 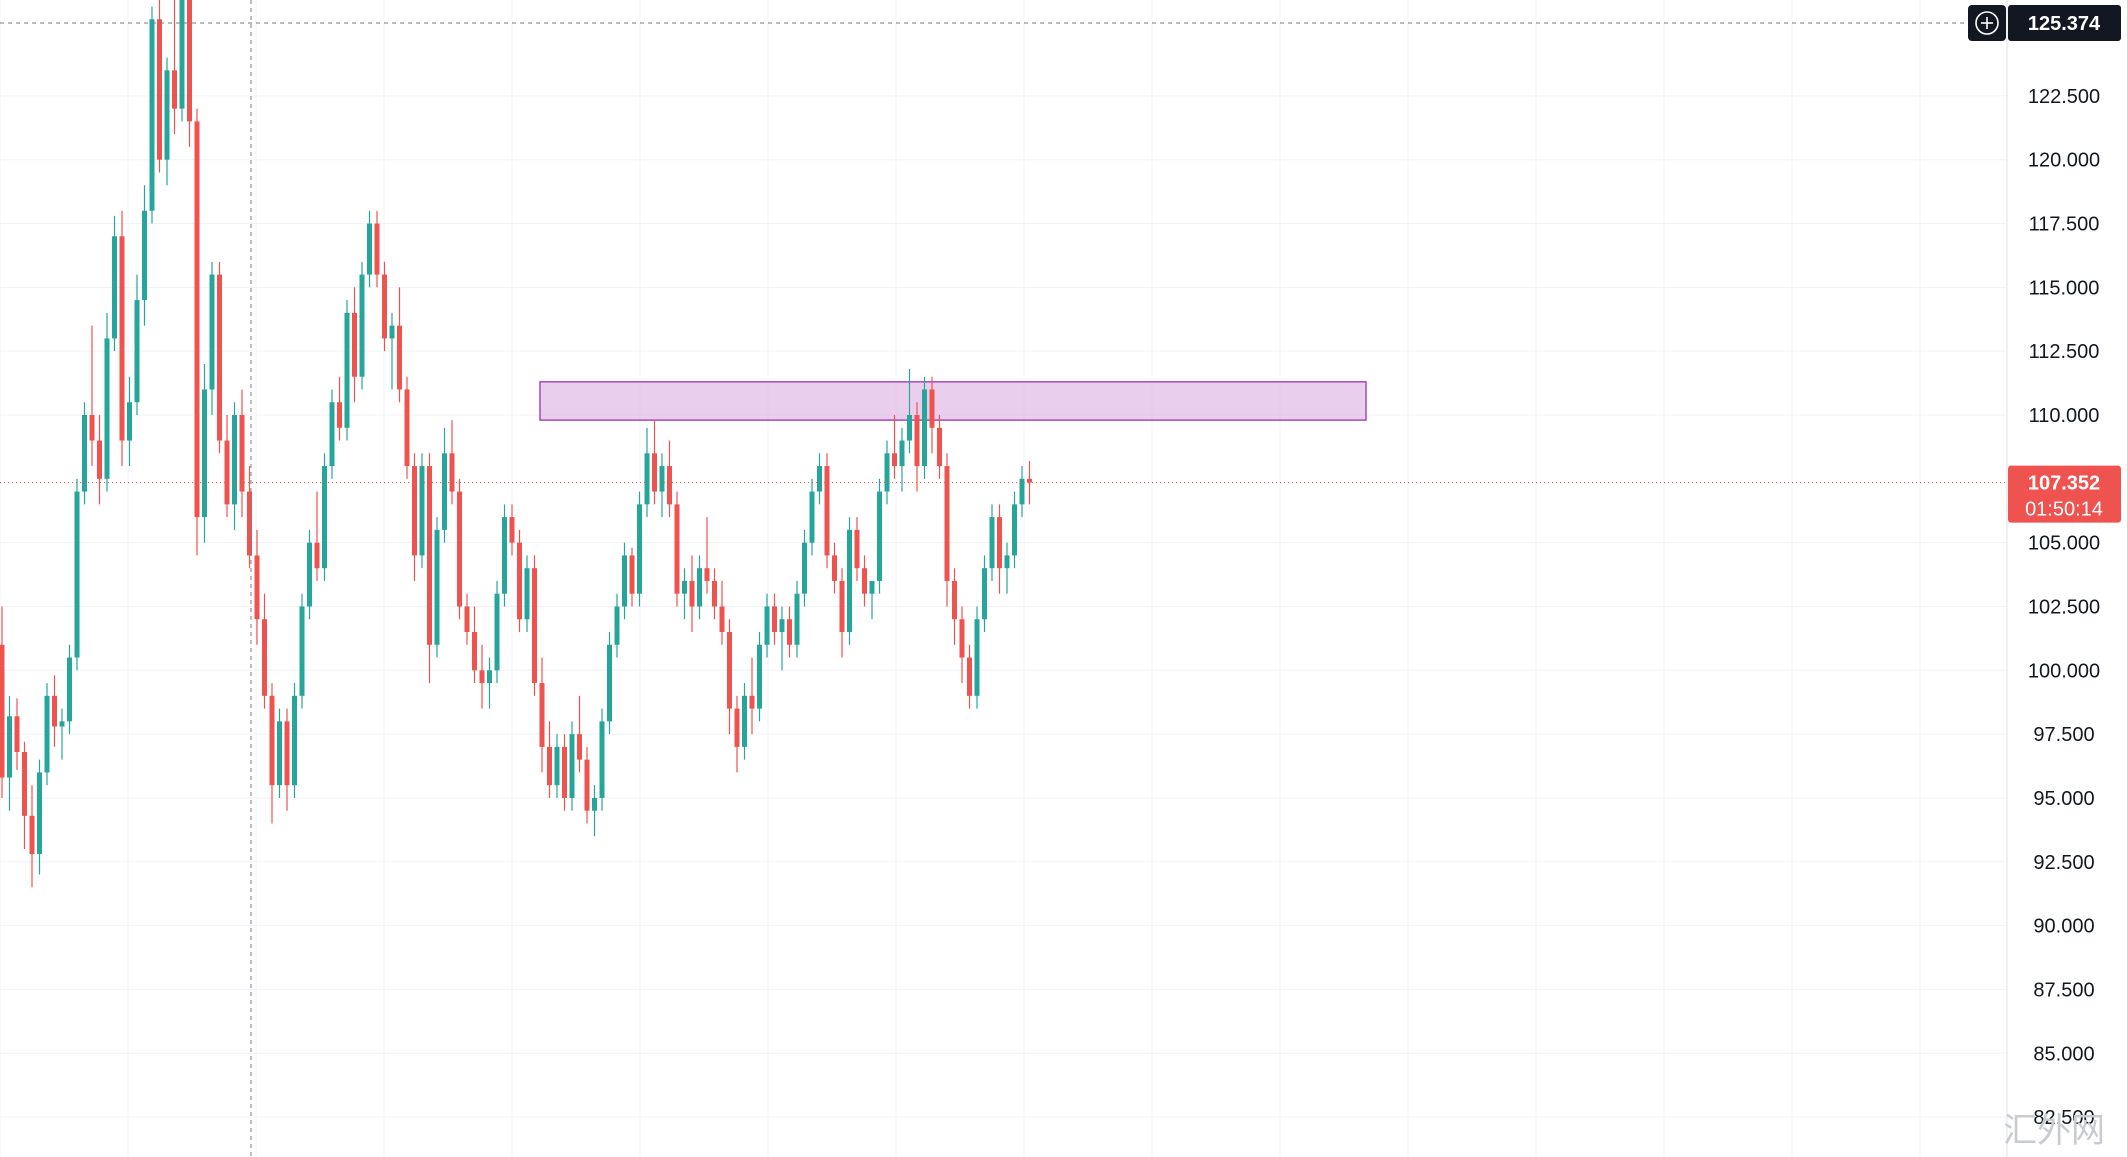 What do you see at coordinates (2064, 24) in the screenshot?
I see `crosshair-price-label: 125.374` at bounding box center [2064, 24].